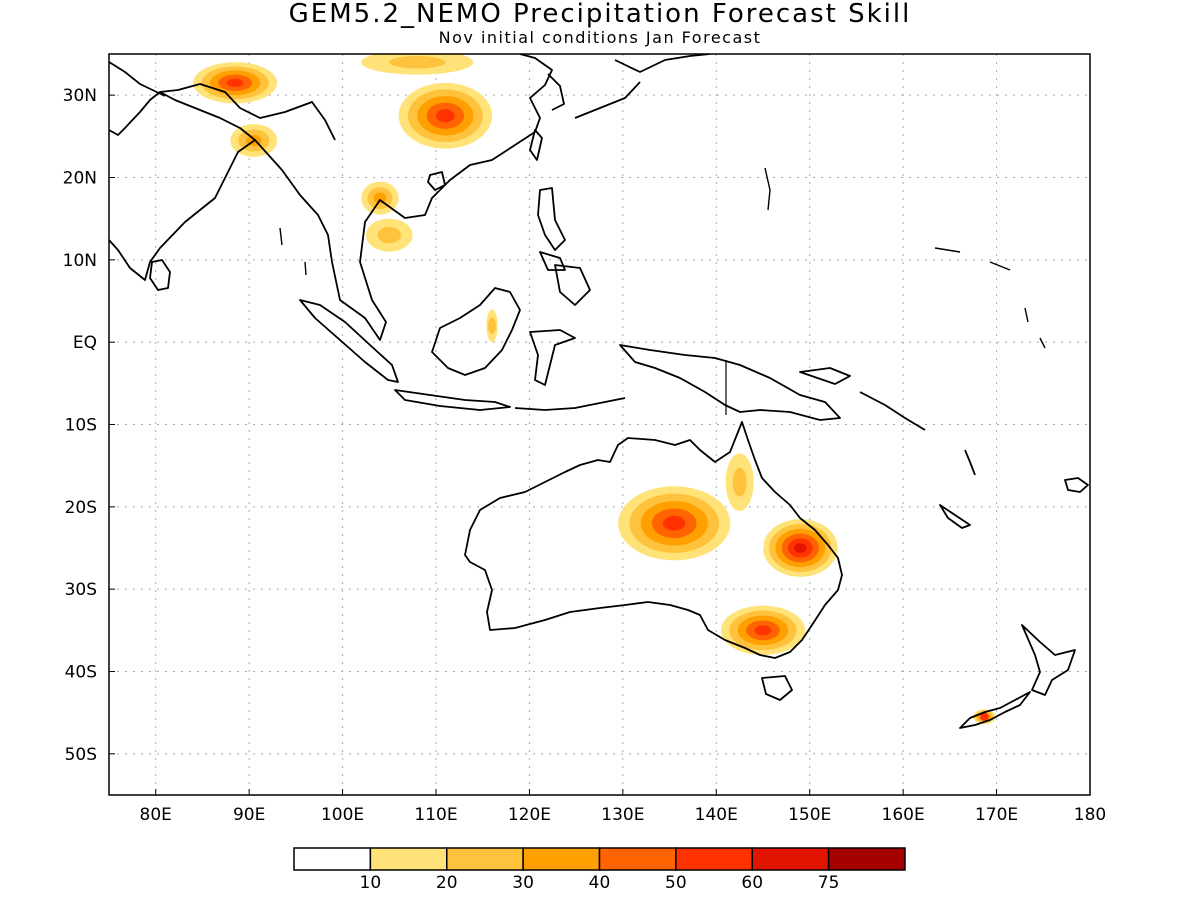  What do you see at coordinates (371, 883) in the screenshot?
I see `colorbar-label: 10` at bounding box center [371, 883].